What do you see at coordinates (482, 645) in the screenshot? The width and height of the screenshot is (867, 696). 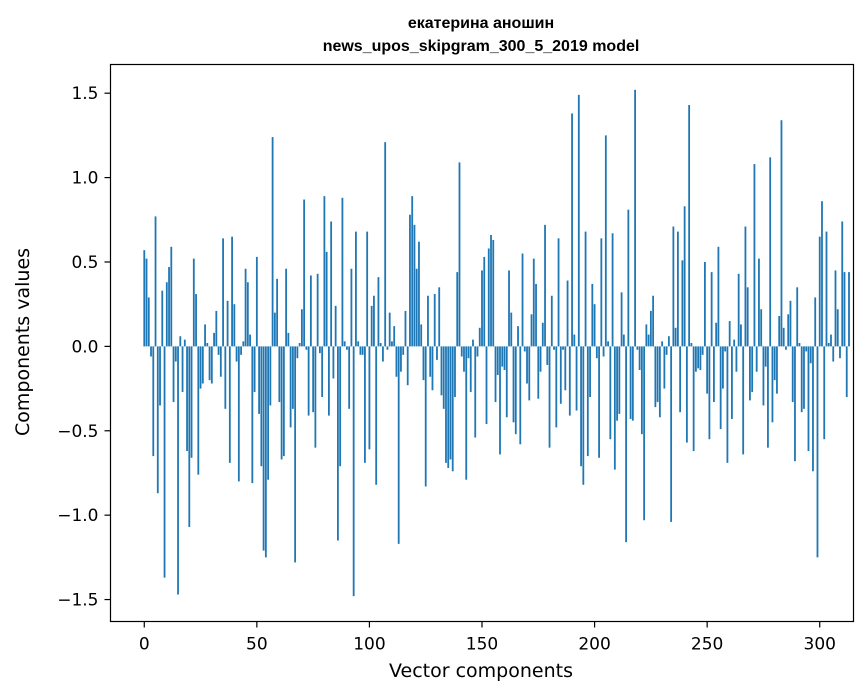 I see `x-tick-label: 150` at bounding box center [482, 645].